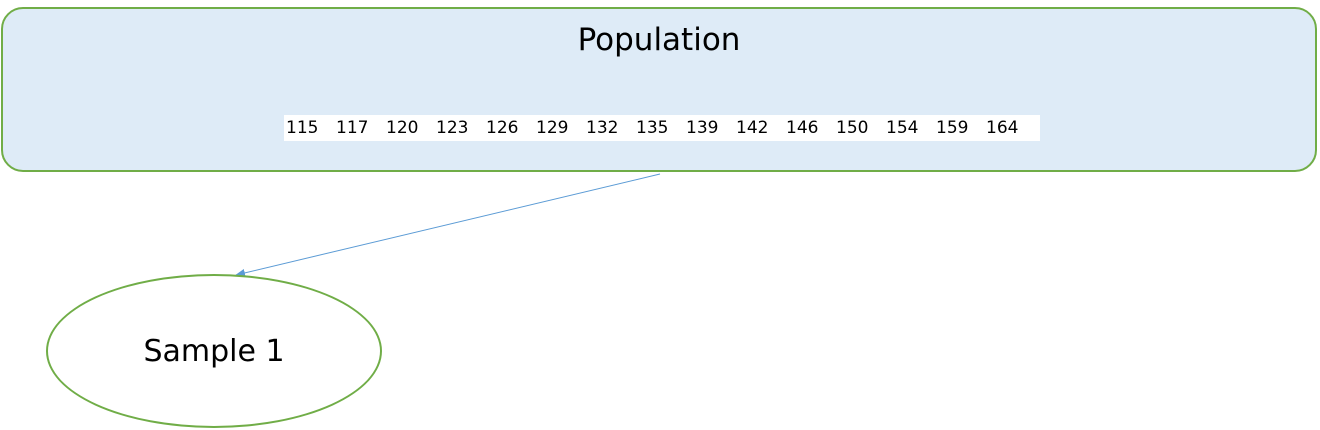  Describe the element at coordinates (602, 128) in the screenshot. I see `population-value: 132` at that location.